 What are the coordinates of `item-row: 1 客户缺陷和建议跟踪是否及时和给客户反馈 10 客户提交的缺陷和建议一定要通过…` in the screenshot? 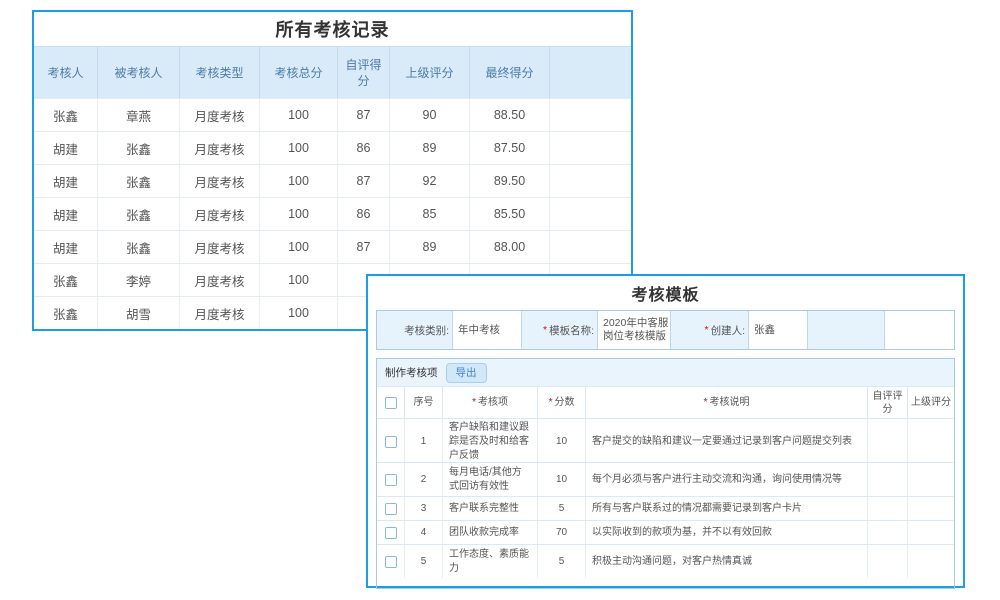 It's located at (665, 441).